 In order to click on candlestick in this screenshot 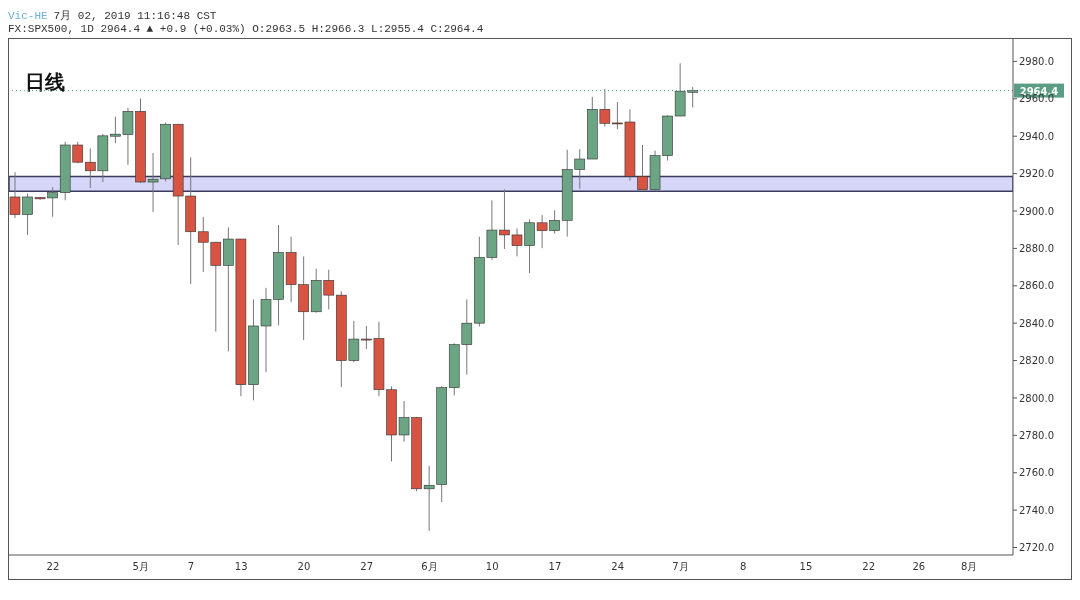, I will do `click(429, 498)`.